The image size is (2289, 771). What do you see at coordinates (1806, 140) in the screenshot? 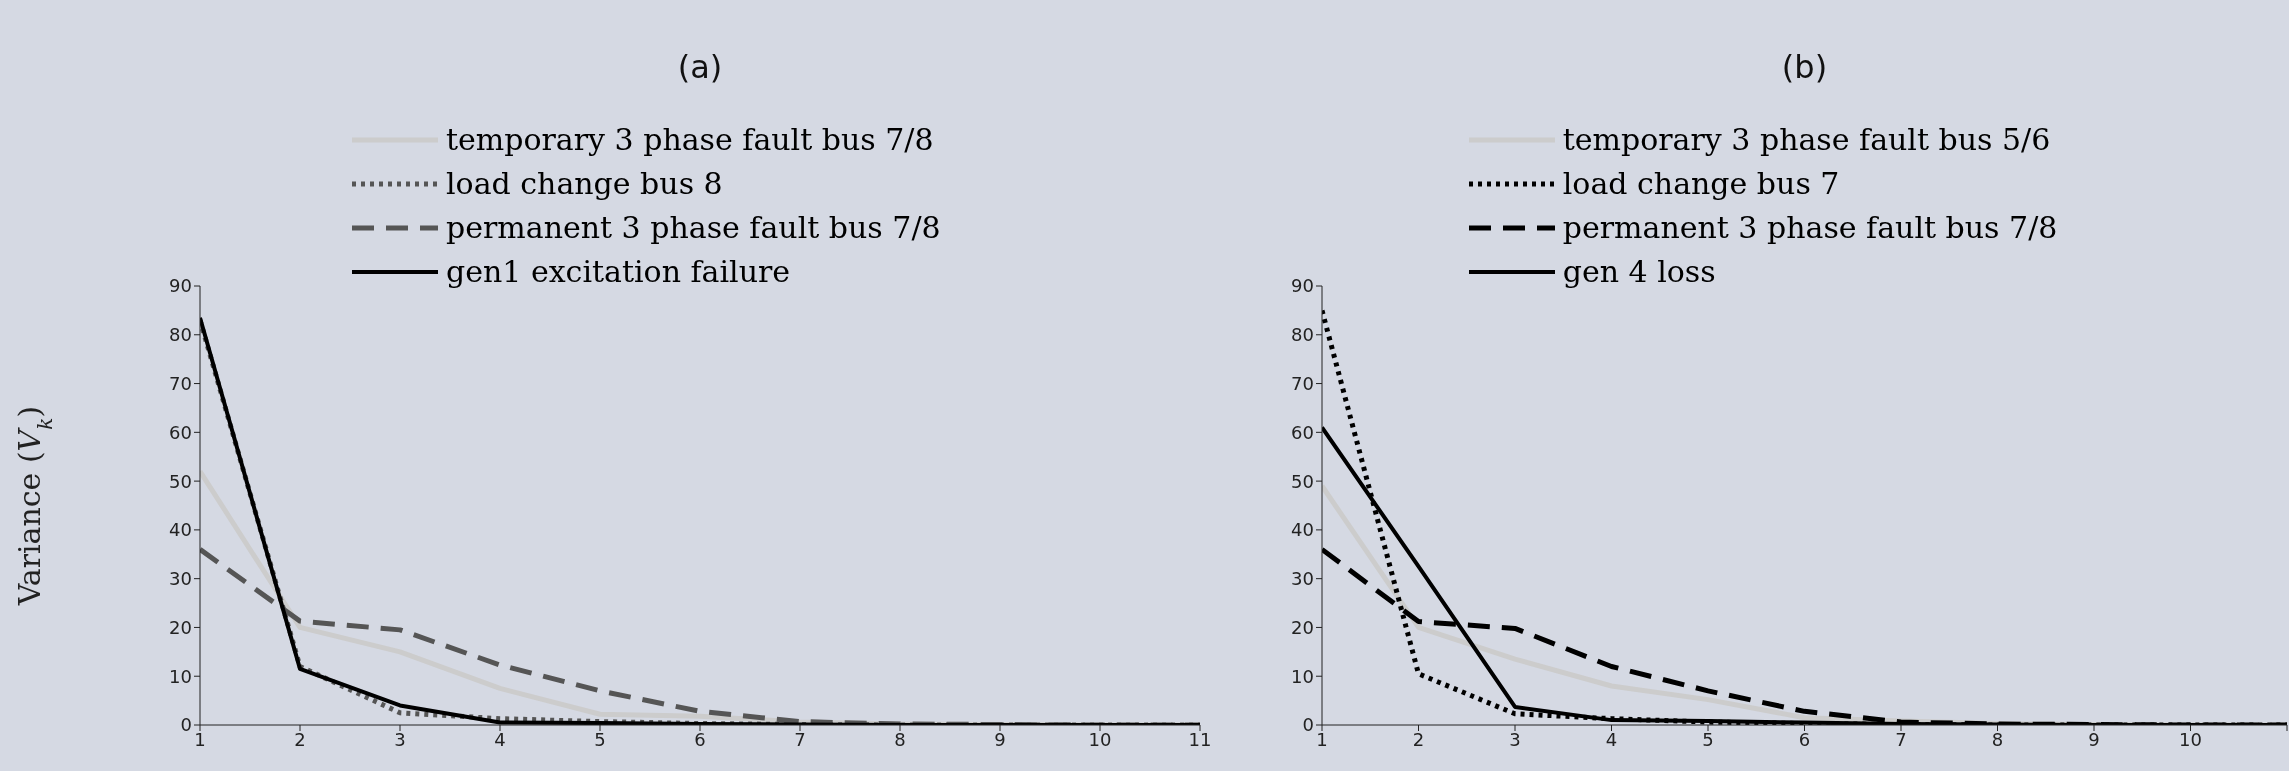
I see `legend-label: temporary 3 phase fault bus 5/6` at bounding box center [1806, 140].